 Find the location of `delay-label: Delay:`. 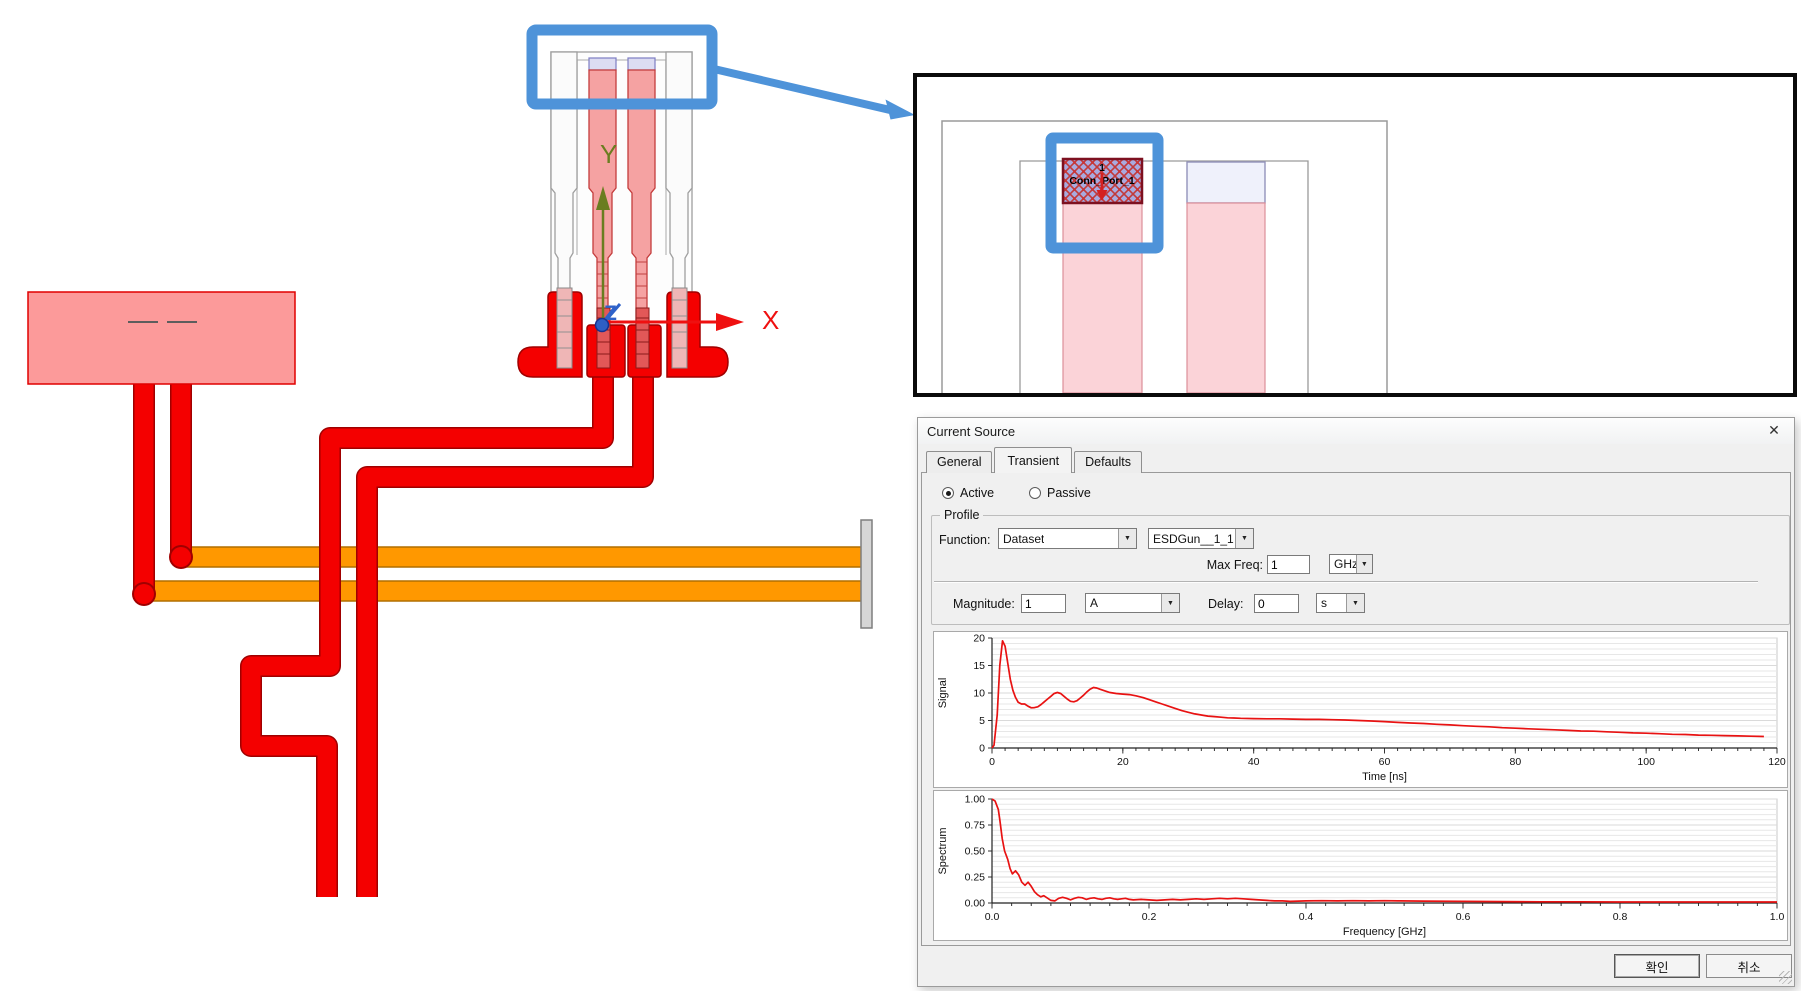

delay-label: Delay: is located at coordinates (1226, 604).